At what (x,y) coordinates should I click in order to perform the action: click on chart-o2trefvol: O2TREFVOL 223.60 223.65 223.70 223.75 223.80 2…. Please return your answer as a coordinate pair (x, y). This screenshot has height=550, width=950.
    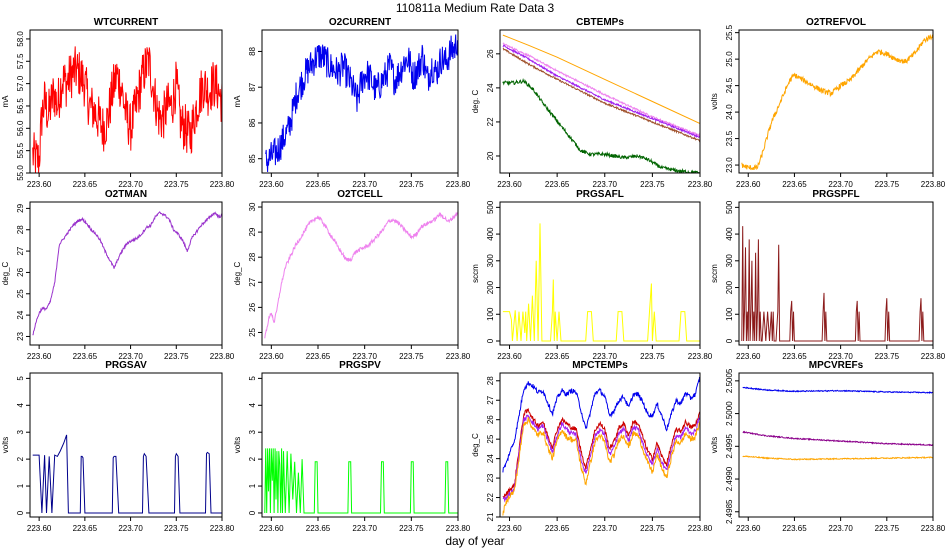
    Looking at the image, I should click on (828, 103).